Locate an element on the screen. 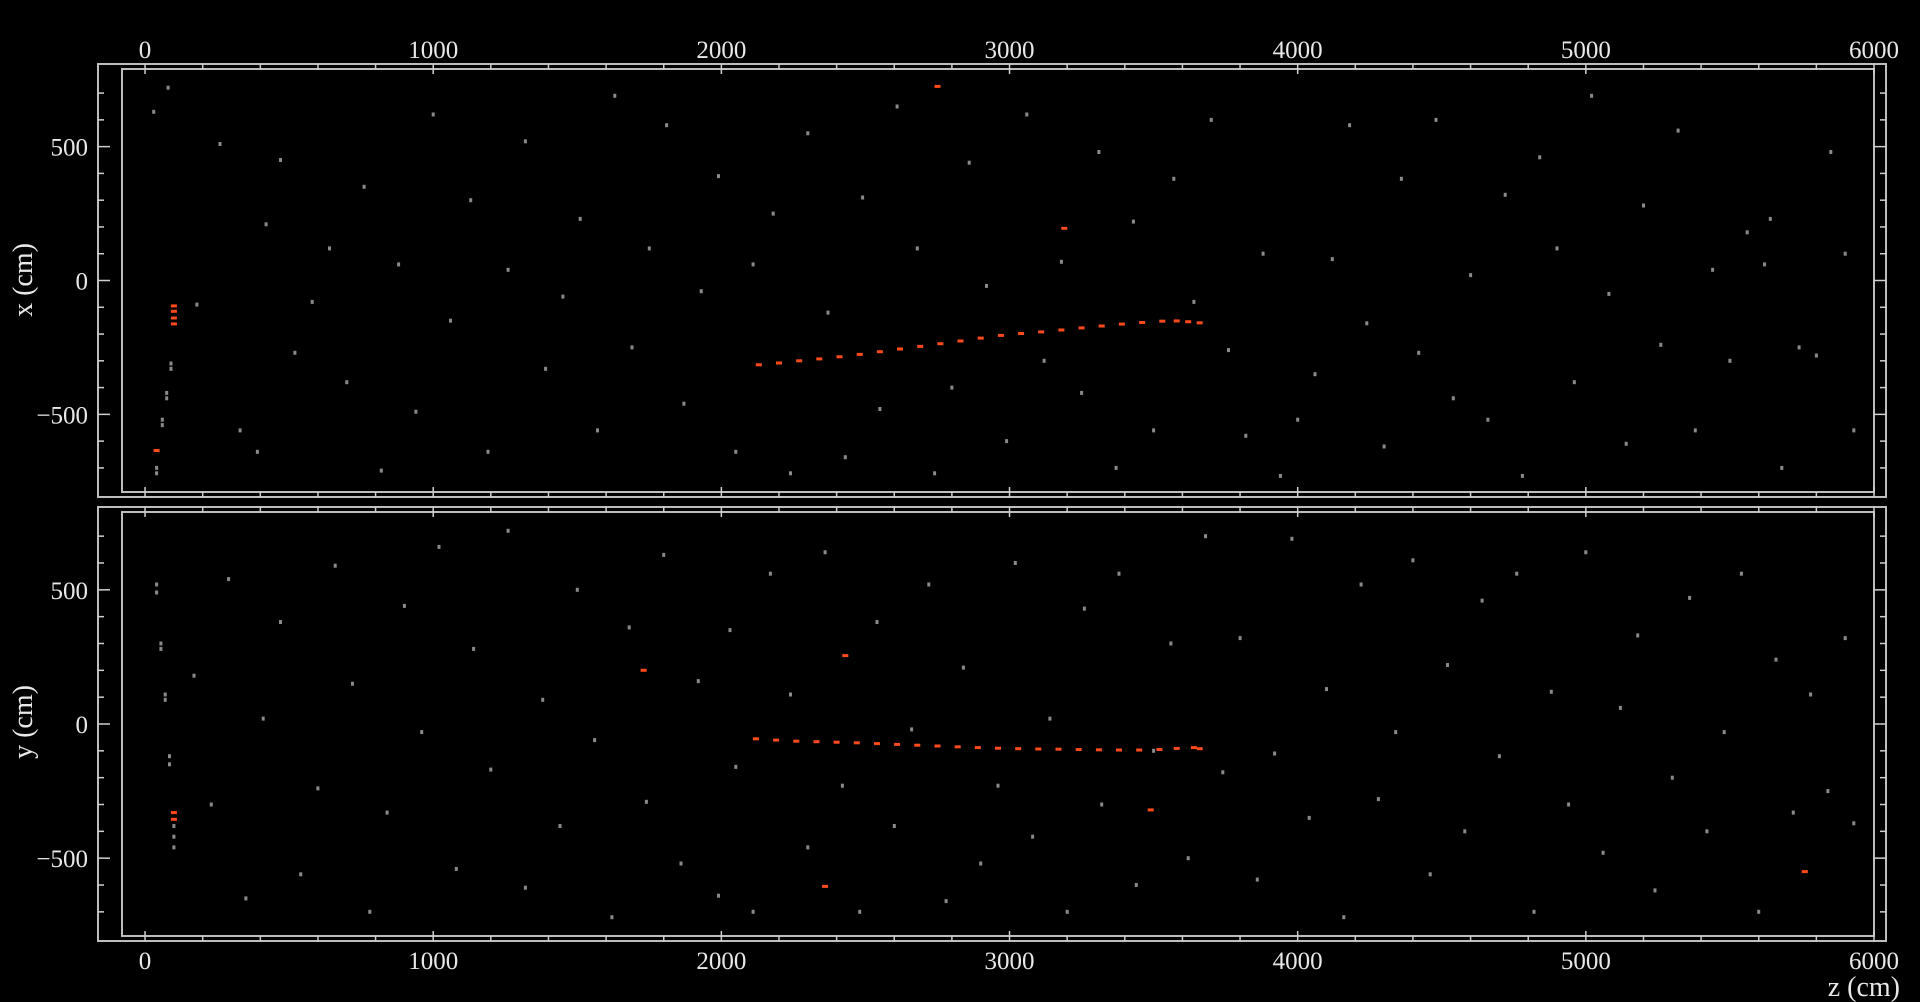  x-tick-label: 2000 is located at coordinates (721, 50).